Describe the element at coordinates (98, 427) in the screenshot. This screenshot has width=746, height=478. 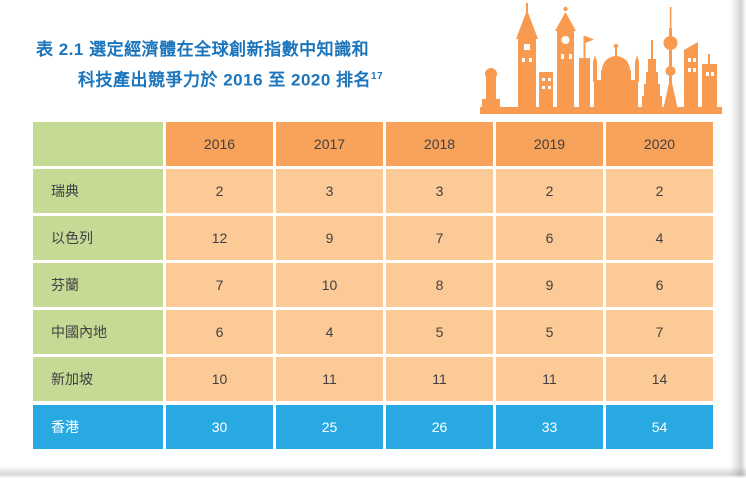
I see `row-label-hong-kong: 香港` at that location.